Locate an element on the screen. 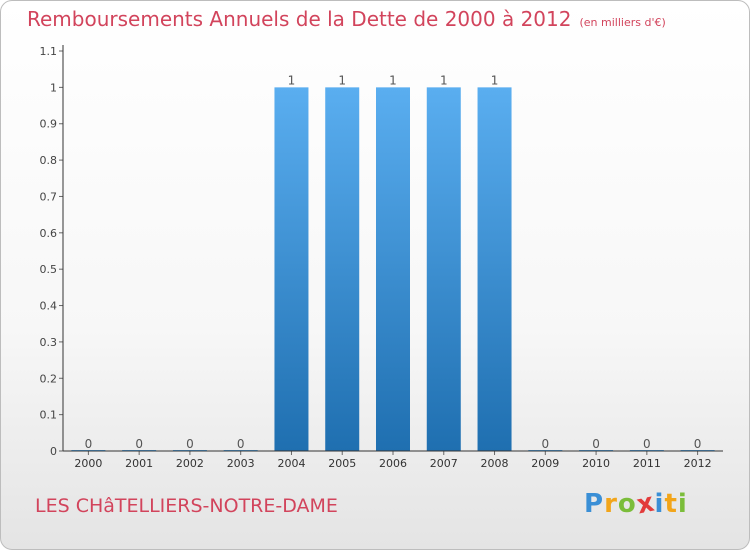 This screenshot has height=550, width=750. x-tick-label: 2001 is located at coordinates (139, 463).